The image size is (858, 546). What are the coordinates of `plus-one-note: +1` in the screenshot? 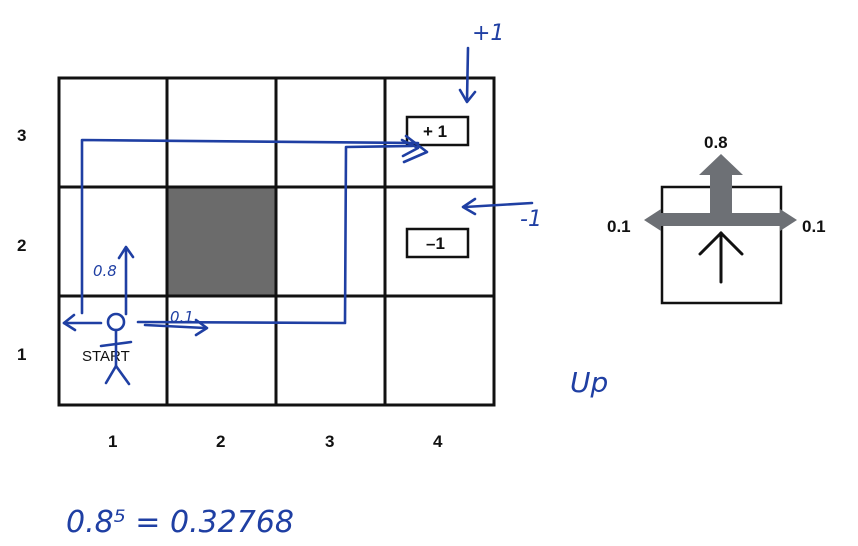 It's located at (488, 33).